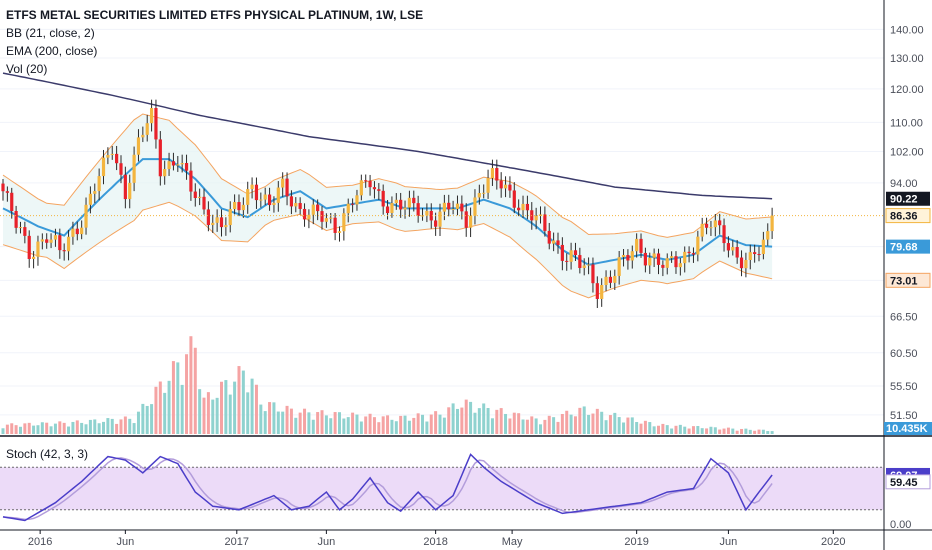  What do you see at coordinates (27, 69) in the screenshot?
I see `legend-vol: Vol (20)` at bounding box center [27, 69].